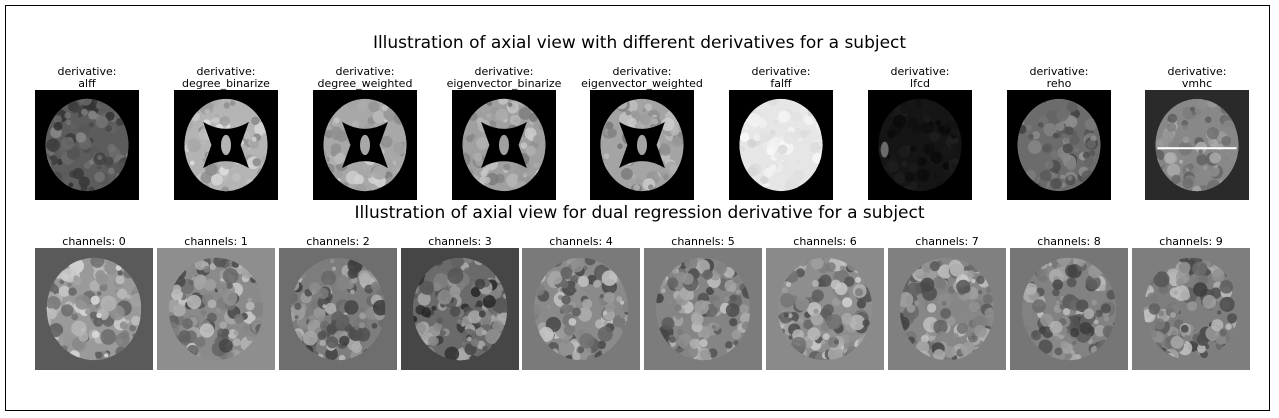  Describe the element at coordinates (365, 77) in the screenshot. I see `derivative-label: derivative: degree_weighted` at that location.